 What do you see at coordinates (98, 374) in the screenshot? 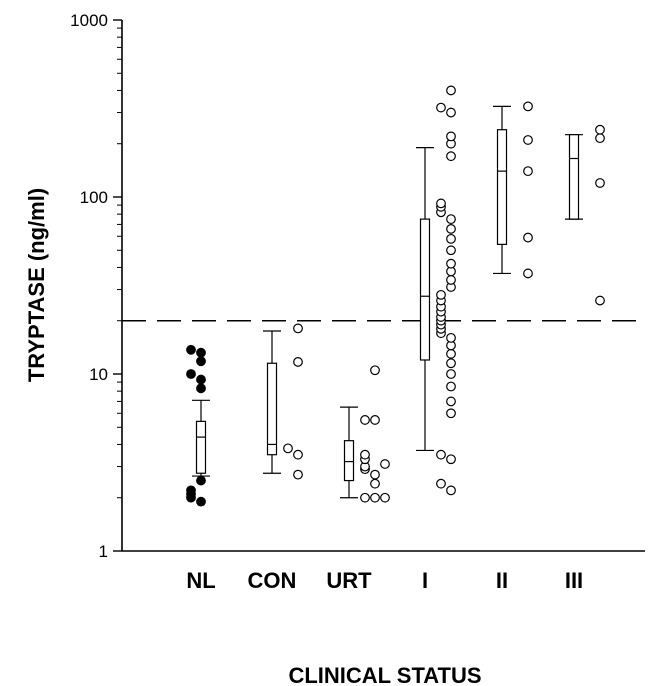
I see `y-tick-label: 10` at bounding box center [98, 374].